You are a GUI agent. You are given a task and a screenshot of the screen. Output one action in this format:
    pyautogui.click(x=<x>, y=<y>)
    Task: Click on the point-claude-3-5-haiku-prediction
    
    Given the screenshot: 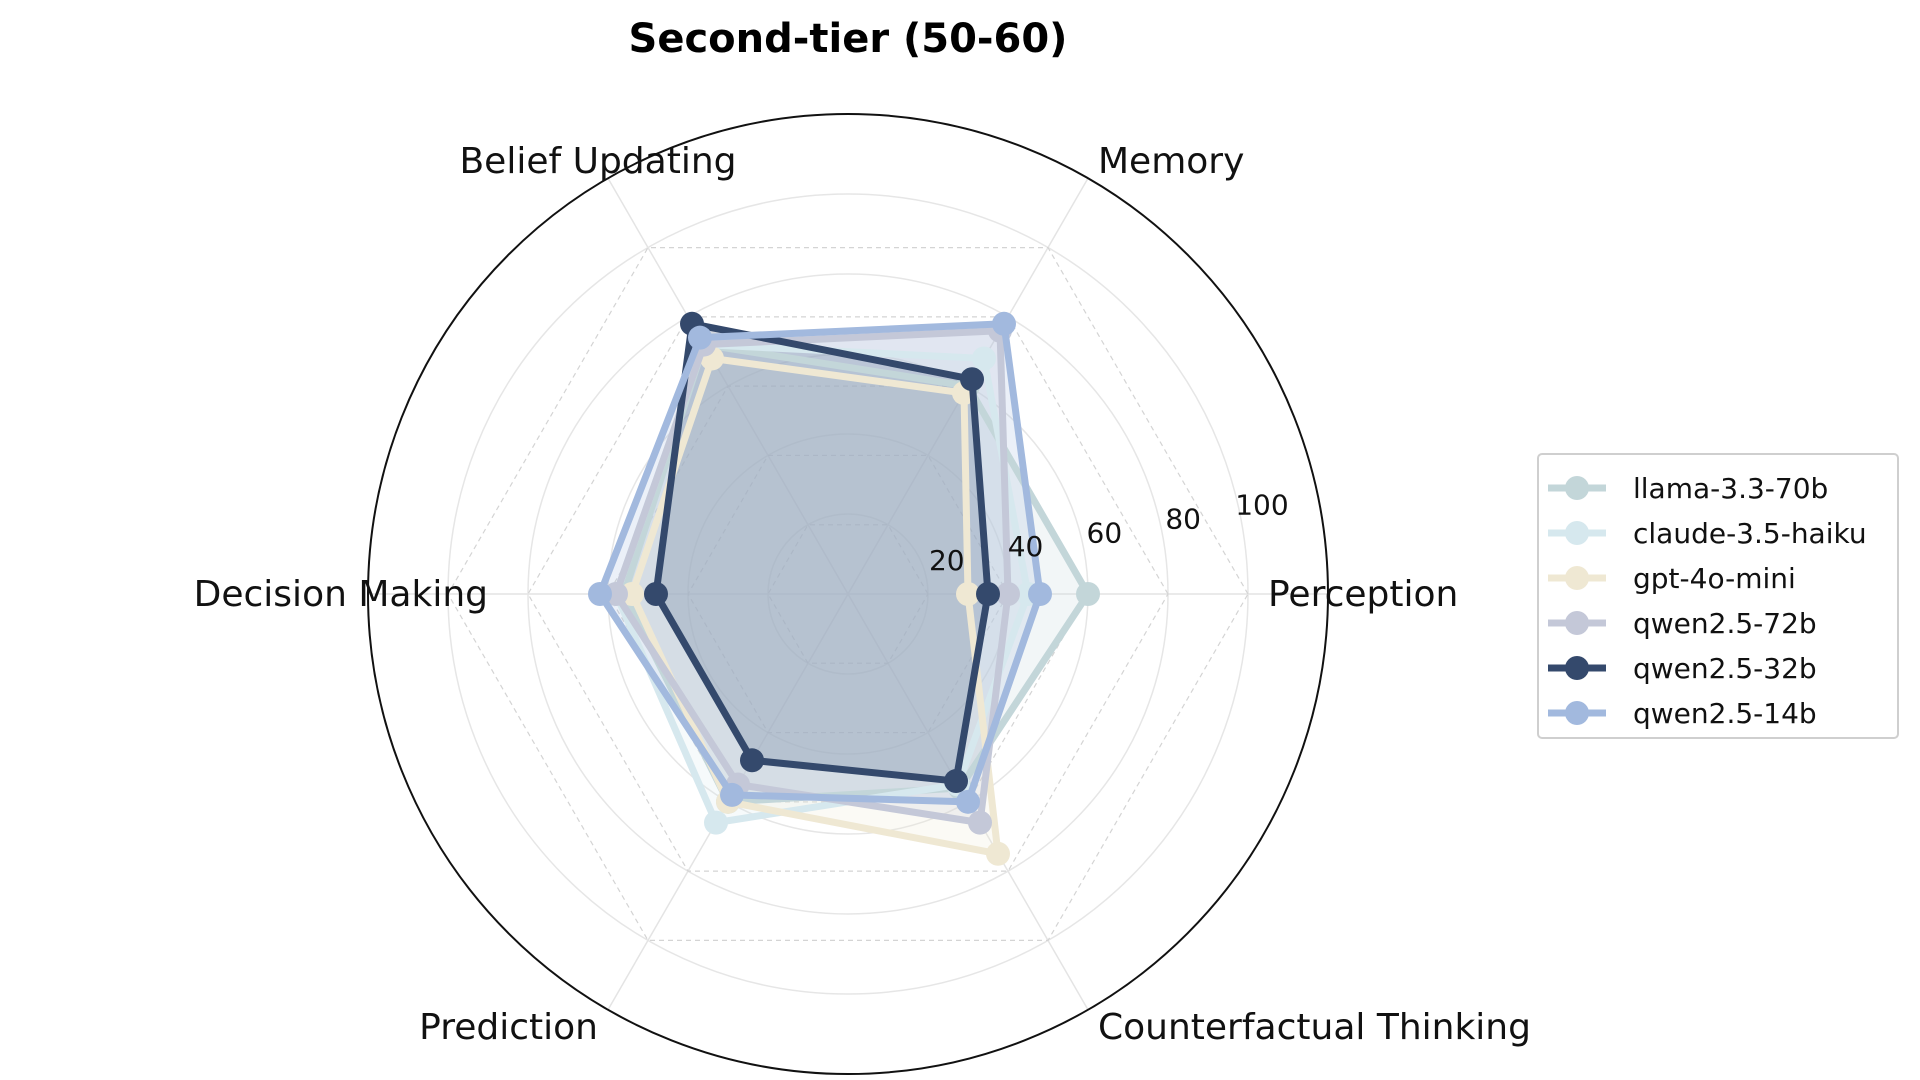 What is the action you would take?
    pyautogui.click(x=716, y=822)
    